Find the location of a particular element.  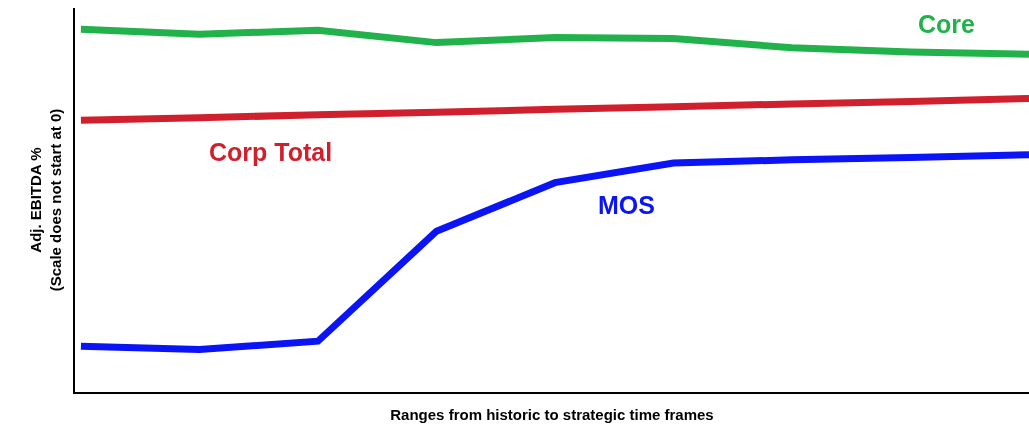

y-axis-title: Adj. EBITDA % (Scale does not start at 0) is located at coordinates (45, 200).